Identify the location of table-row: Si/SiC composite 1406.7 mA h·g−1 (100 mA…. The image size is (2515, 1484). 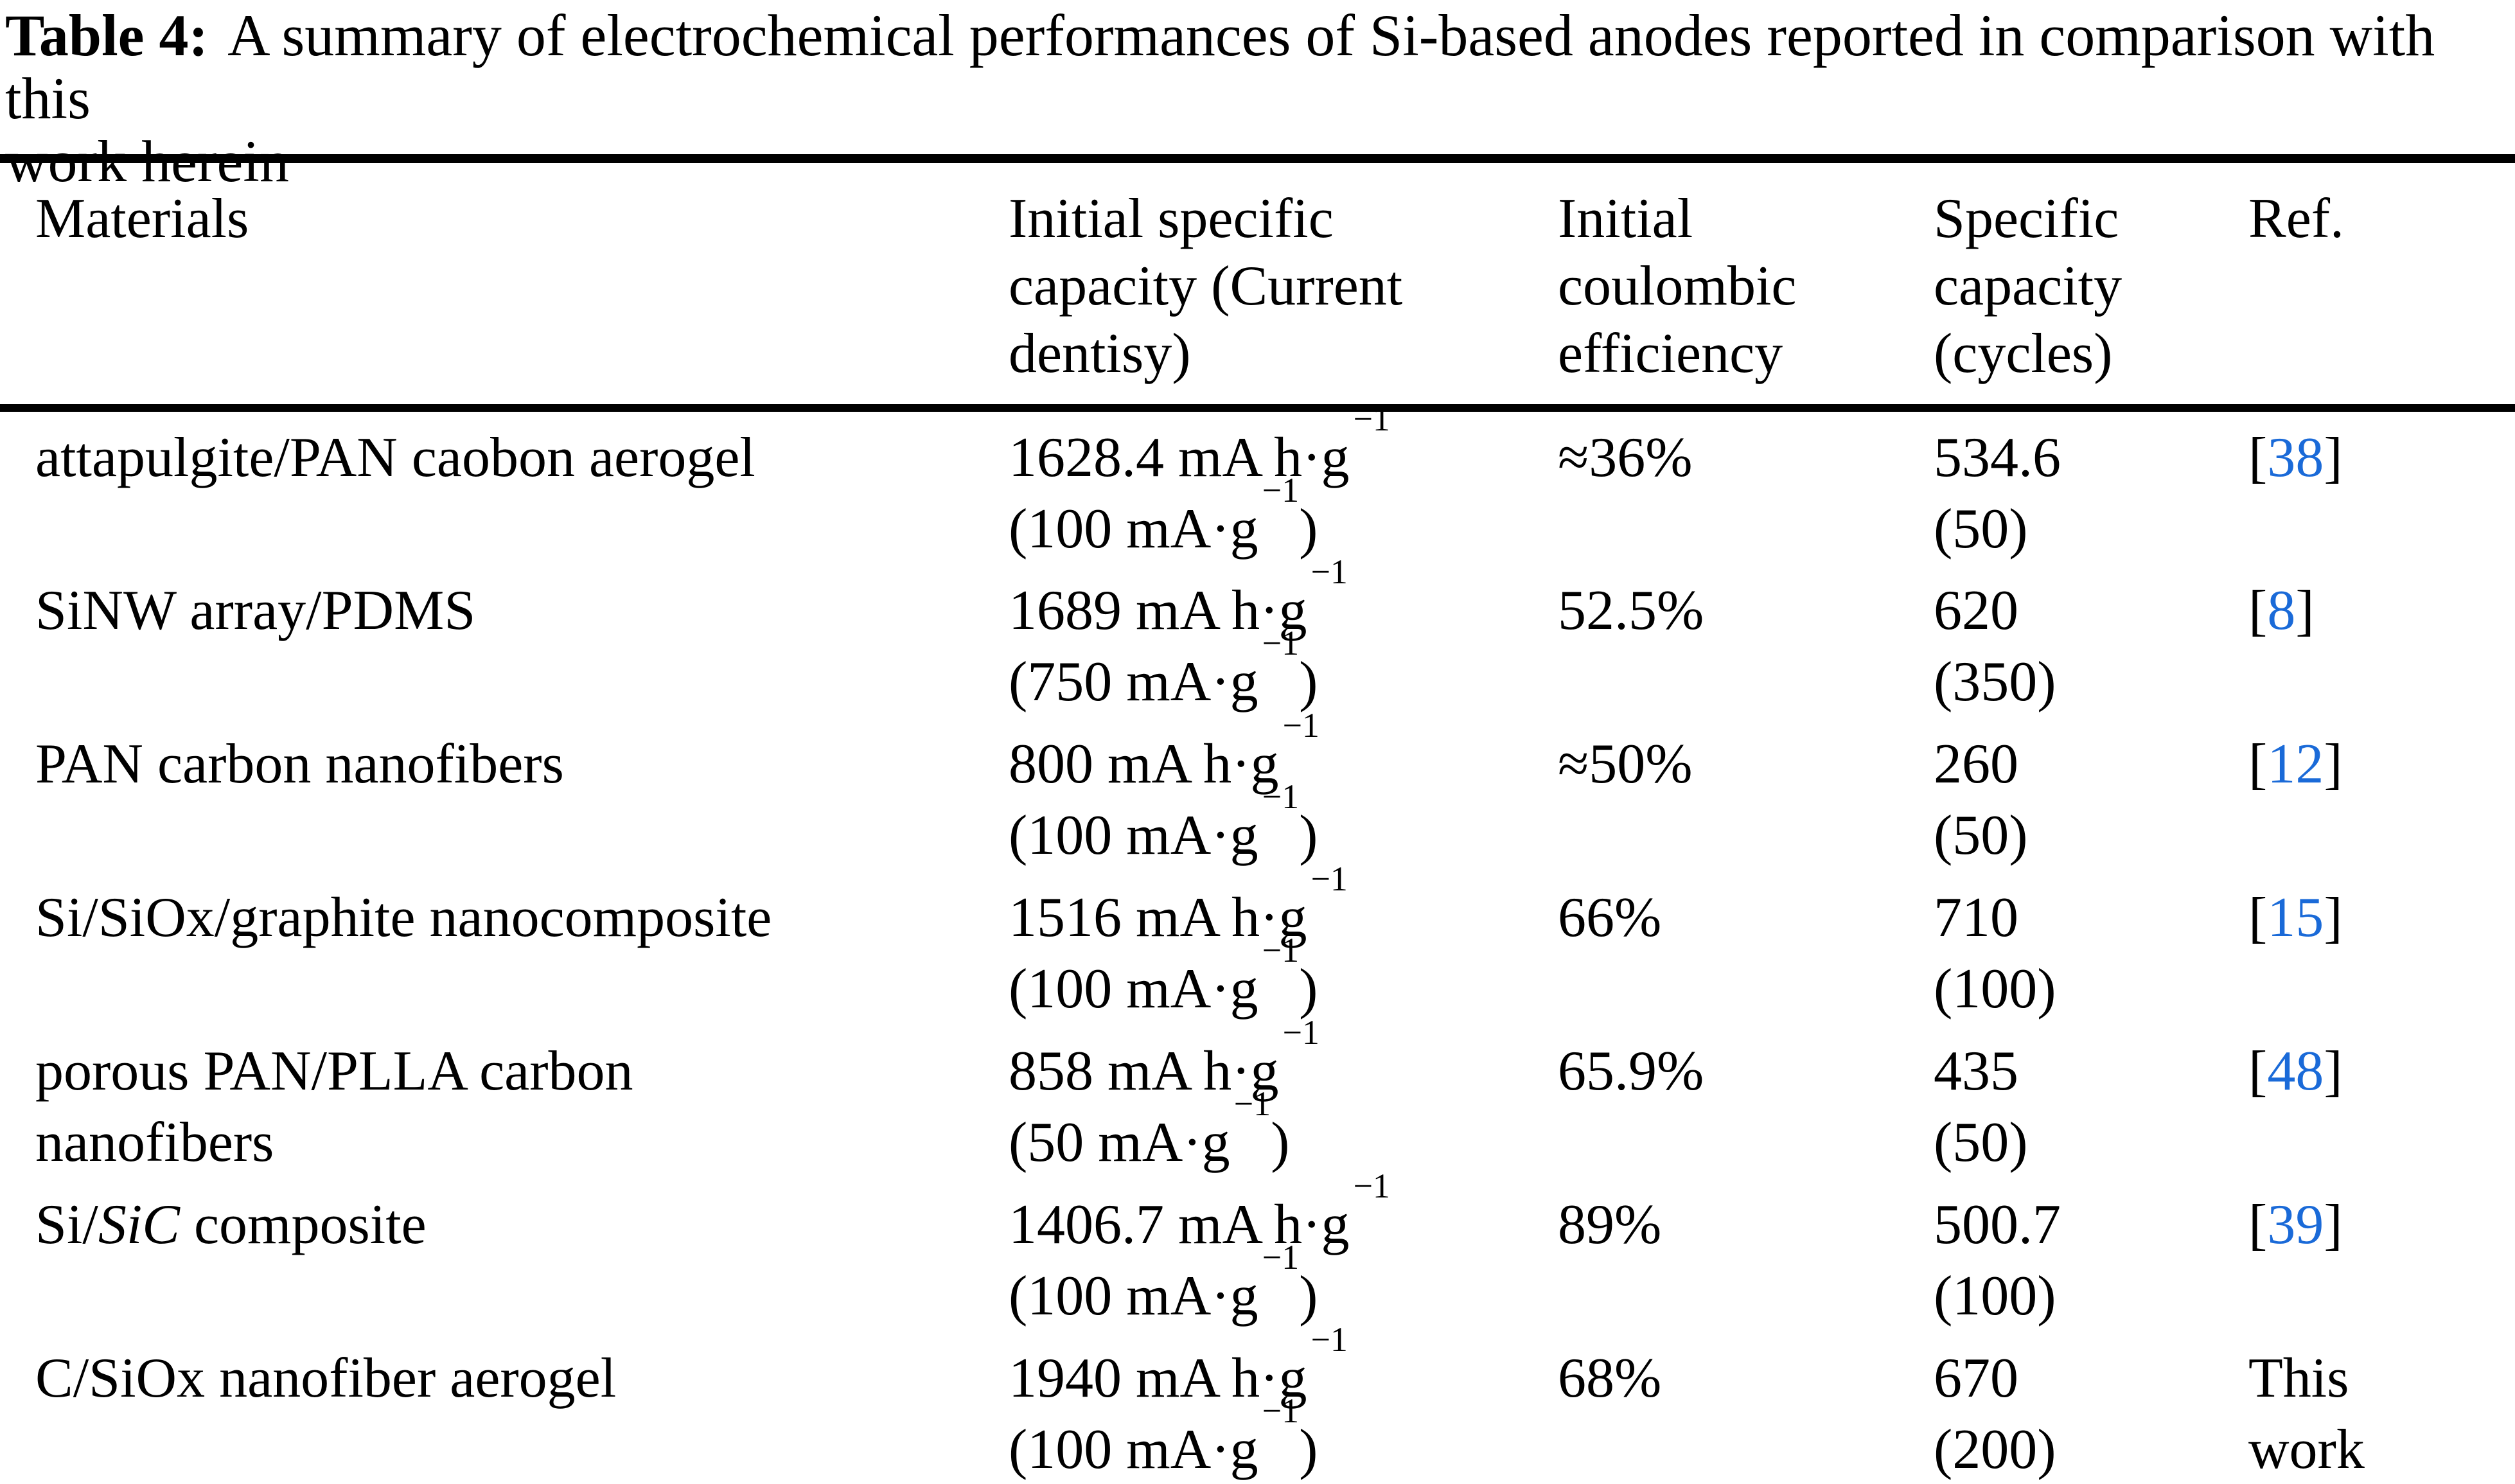
(1257, 1249).